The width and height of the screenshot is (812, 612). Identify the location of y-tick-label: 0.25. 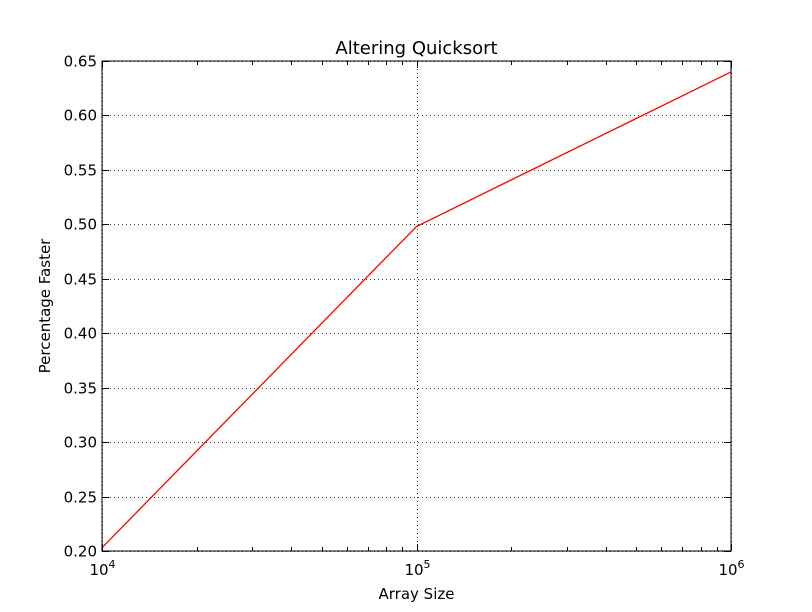
(80, 498).